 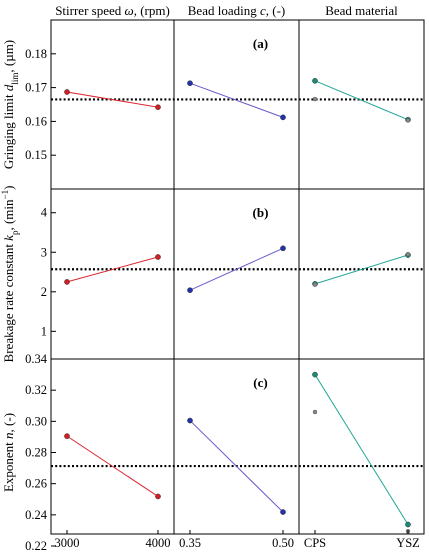 What do you see at coordinates (236, 100) in the screenshot?
I see `series-line-r1-c2` at bounding box center [236, 100].